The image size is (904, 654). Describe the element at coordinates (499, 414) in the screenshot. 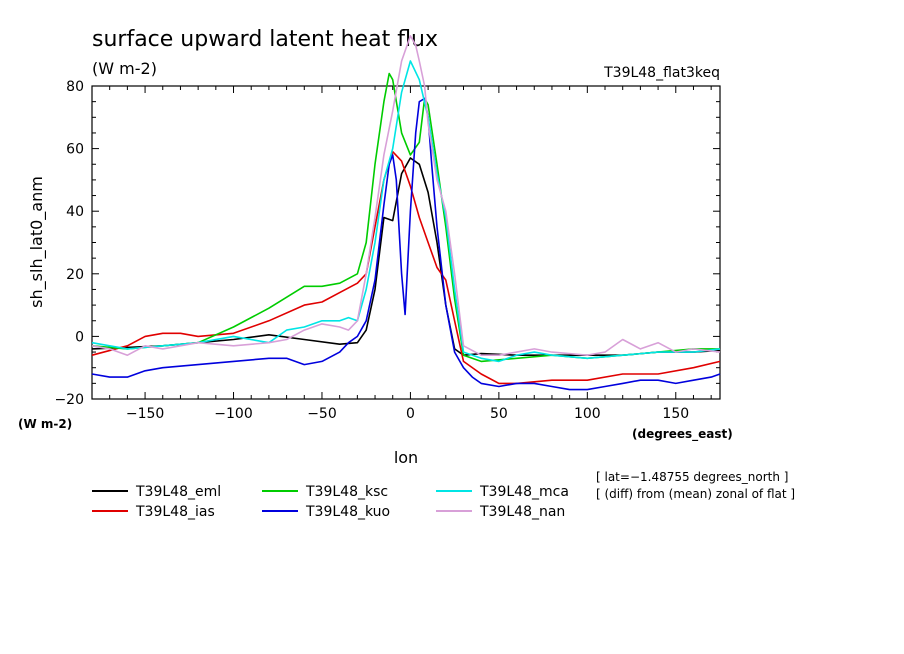

I see `x-tick-label: 50` at that location.